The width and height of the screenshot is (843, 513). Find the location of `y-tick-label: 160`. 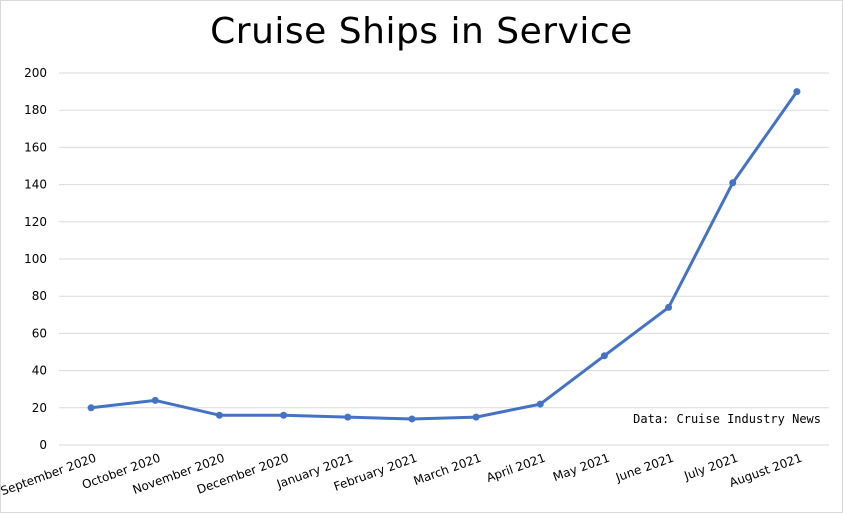

y-tick-label: 160 is located at coordinates (35, 147).